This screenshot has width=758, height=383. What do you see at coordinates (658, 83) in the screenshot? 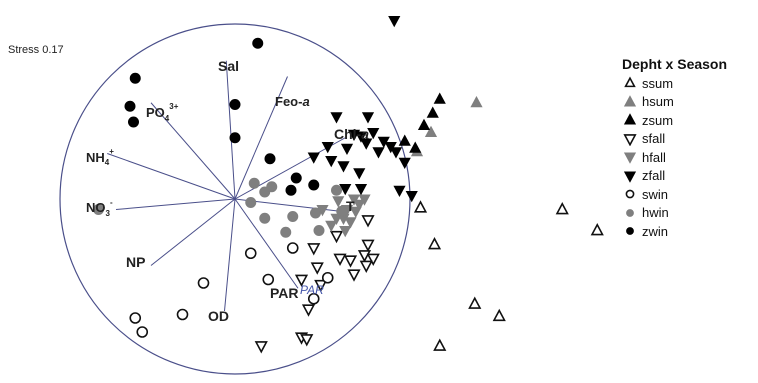
I see `legend-label: ssum` at bounding box center [658, 83].